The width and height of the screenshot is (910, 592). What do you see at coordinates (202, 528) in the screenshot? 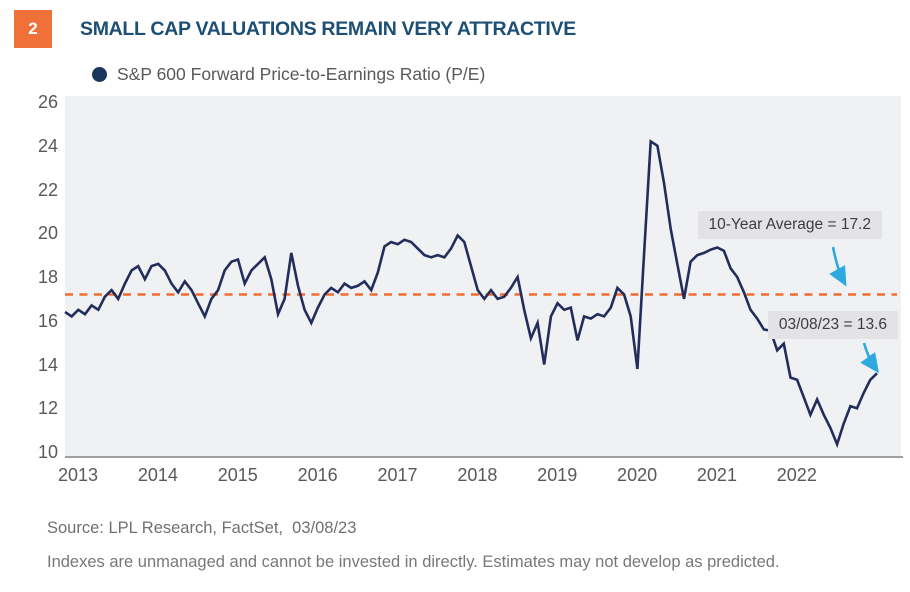
I see `source-text: Source: LPL Research, FactSet, 03/08/23` at bounding box center [202, 528].